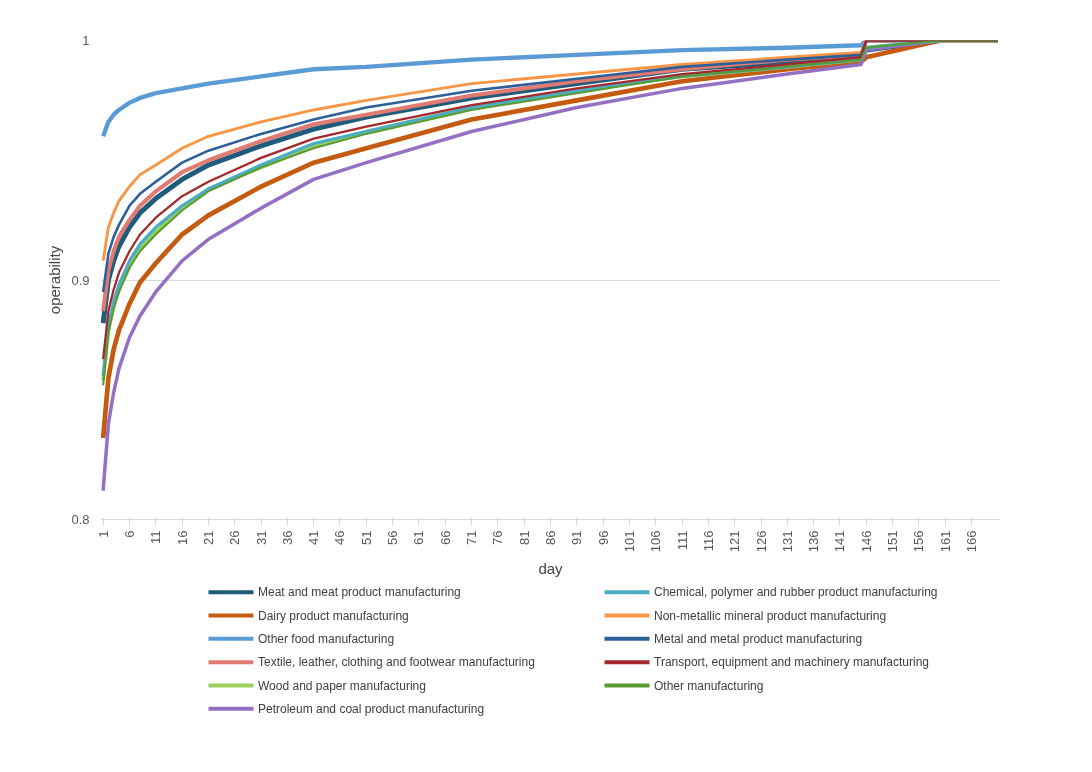 Image resolution: width=1092 pixels, height=772 pixels. What do you see at coordinates (371, 708) in the screenshot?
I see `legend-label: Petroleum and coal product manufacturing` at bounding box center [371, 708].